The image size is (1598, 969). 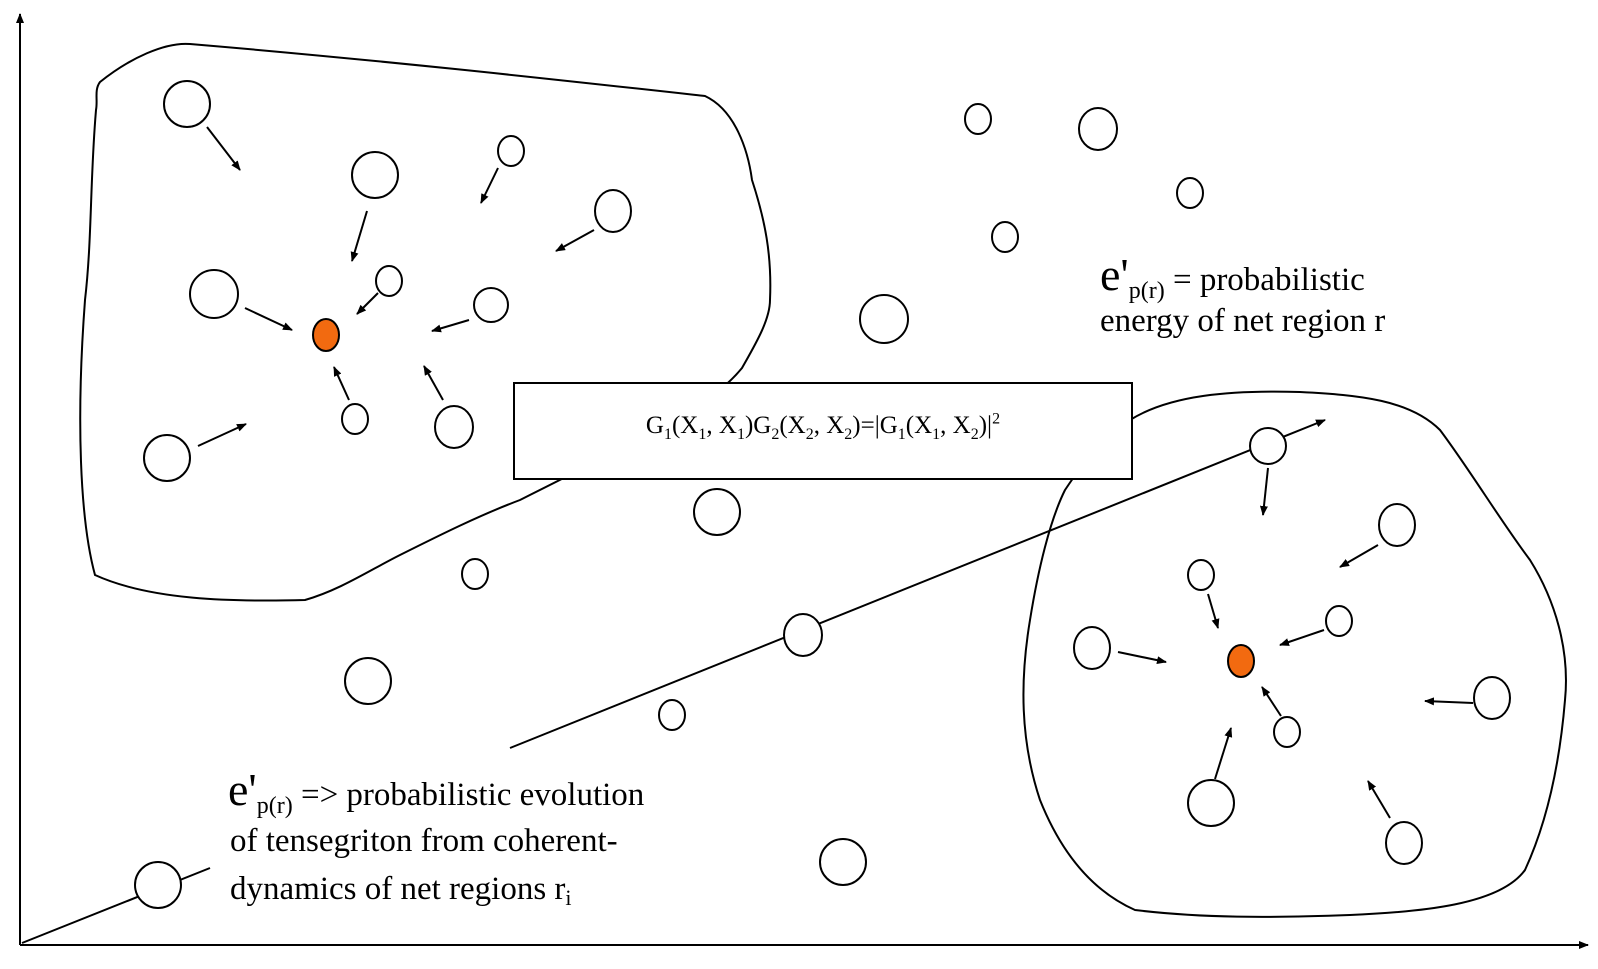 I want to click on equation-box: G1(X1, X1)G2(X2, X2)=|G1(X1, X2)|2, so click(x=823, y=431).